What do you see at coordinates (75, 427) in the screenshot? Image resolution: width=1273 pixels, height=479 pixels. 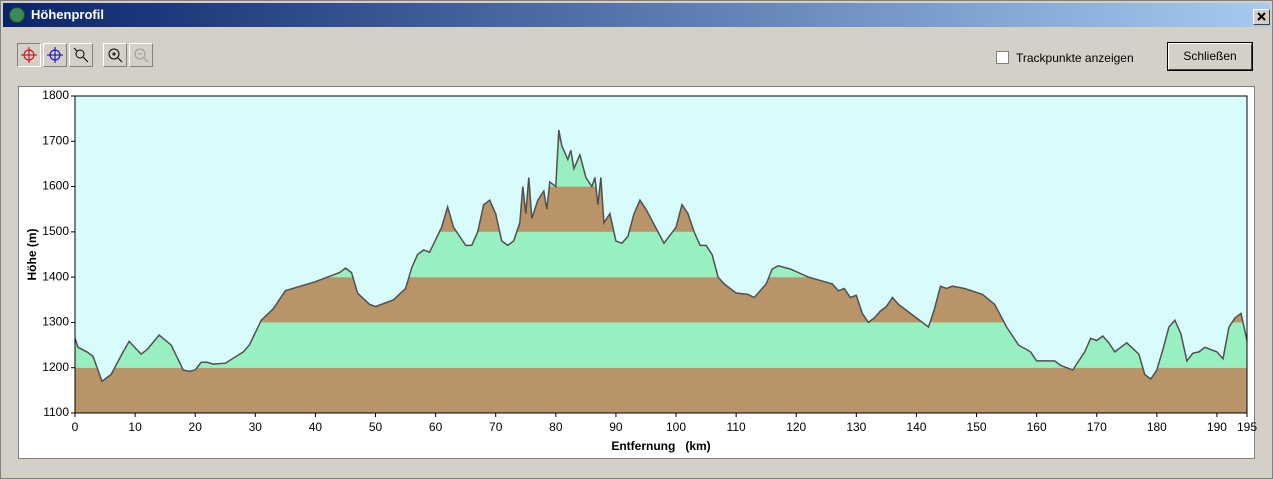 I see `x-tick-label: 0` at bounding box center [75, 427].